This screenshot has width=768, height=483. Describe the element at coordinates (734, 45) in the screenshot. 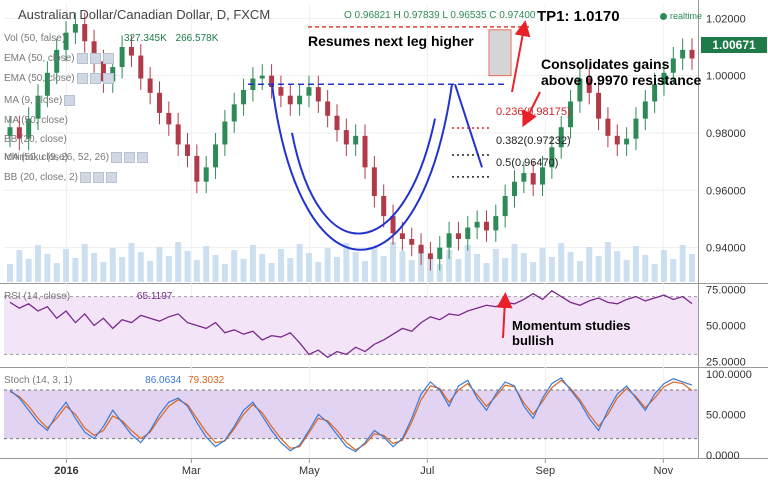

I see `current-price-tag: 1.00671` at that location.